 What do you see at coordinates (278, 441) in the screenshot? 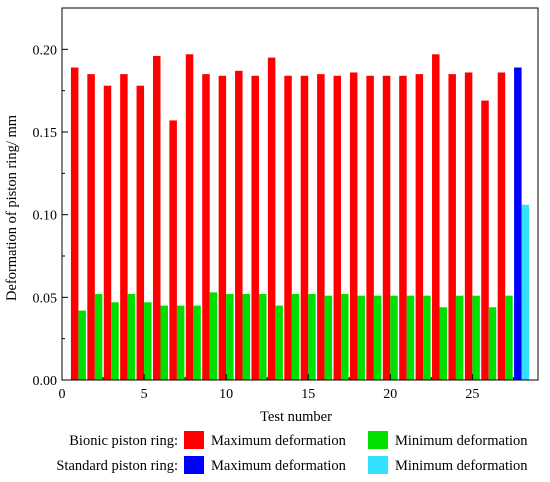
I see `legend-label-bionic-max: Maximum deformation` at bounding box center [278, 441].